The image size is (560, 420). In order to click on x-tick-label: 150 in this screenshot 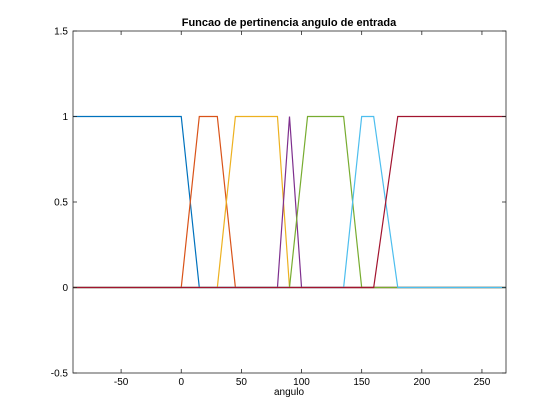, I will do `click(361, 382)`.